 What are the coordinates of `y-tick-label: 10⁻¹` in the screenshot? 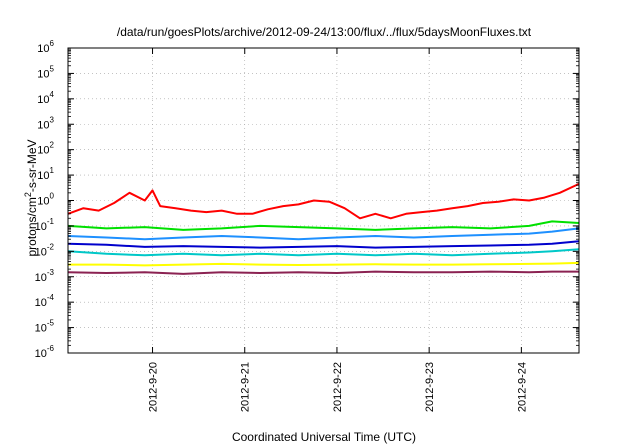 It's located at (45, 225).